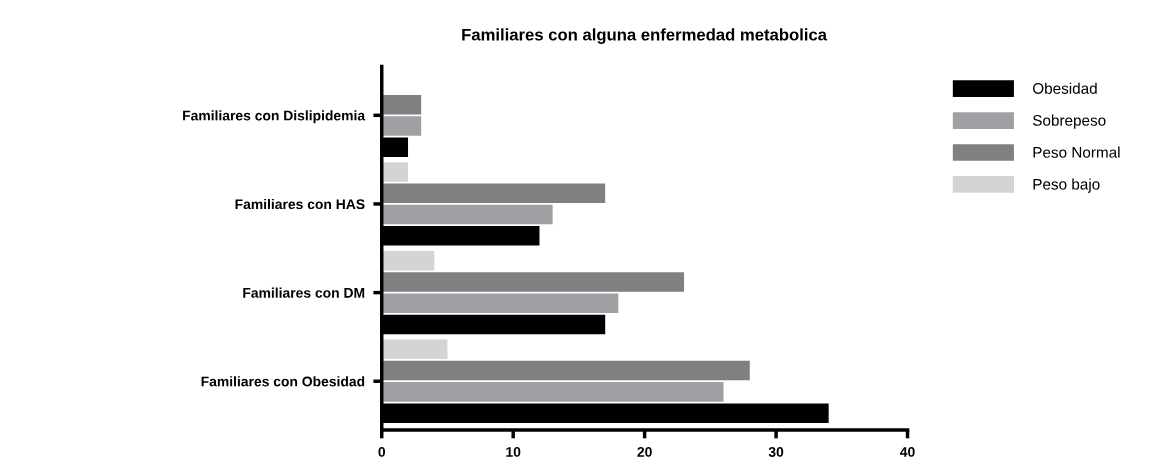 This screenshot has height=472, width=1171. Describe the element at coordinates (644, 452) in the screenshot. I see `x-tick-label: 20` at that location.